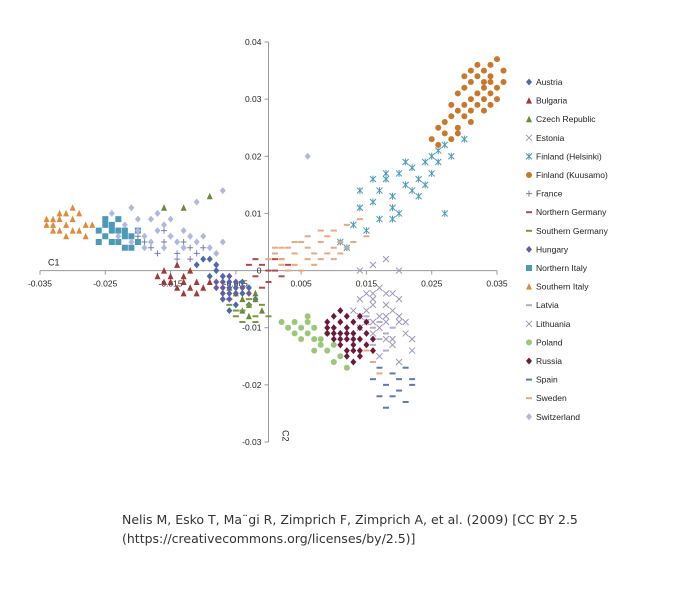  Describe the element at coordinates (40, 284) in the screenshot. I see `x-tick-label: -0.035` at that location.